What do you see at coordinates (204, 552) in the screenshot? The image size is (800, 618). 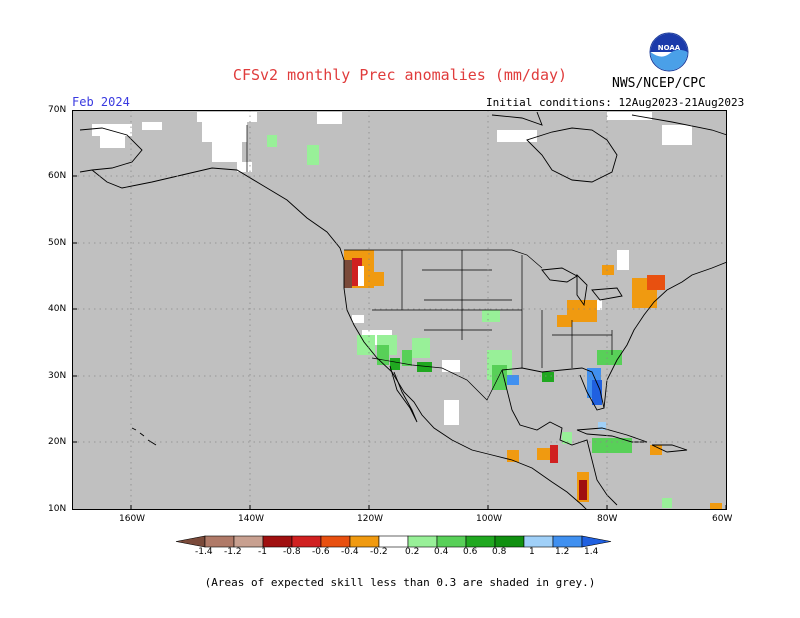 I see `colorbar-label: -1.4` at bounding box center [204, 552].